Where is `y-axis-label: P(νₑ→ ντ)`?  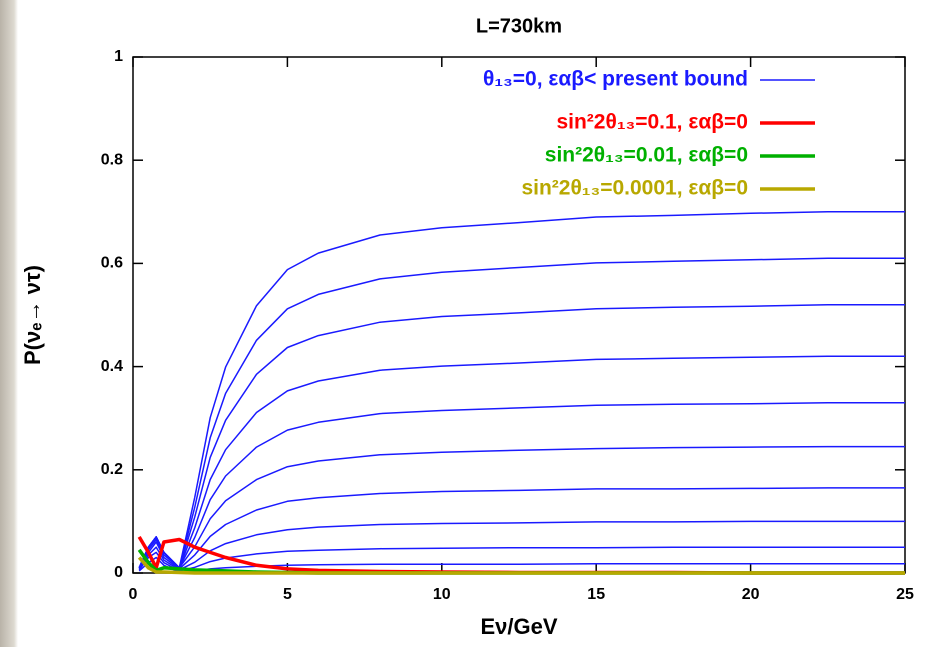
y-axis-label: P(νₑ→ ντ) is located at coordinates (32, 315).